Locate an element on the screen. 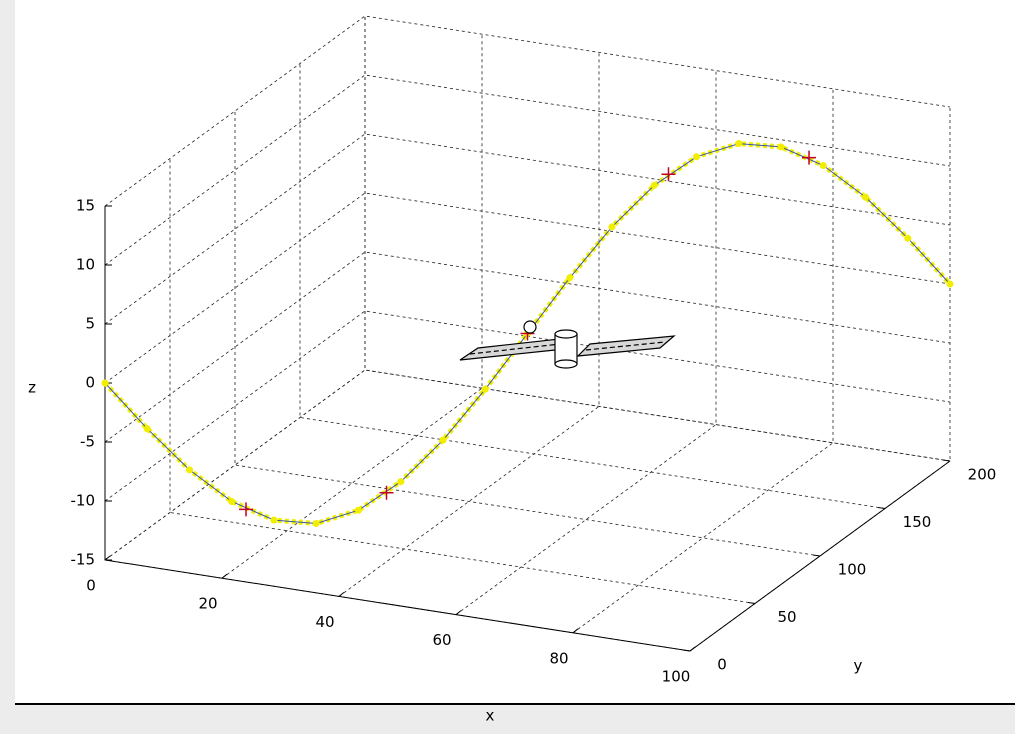  x-tick-label: 0 is located at coordinates (91, 586).